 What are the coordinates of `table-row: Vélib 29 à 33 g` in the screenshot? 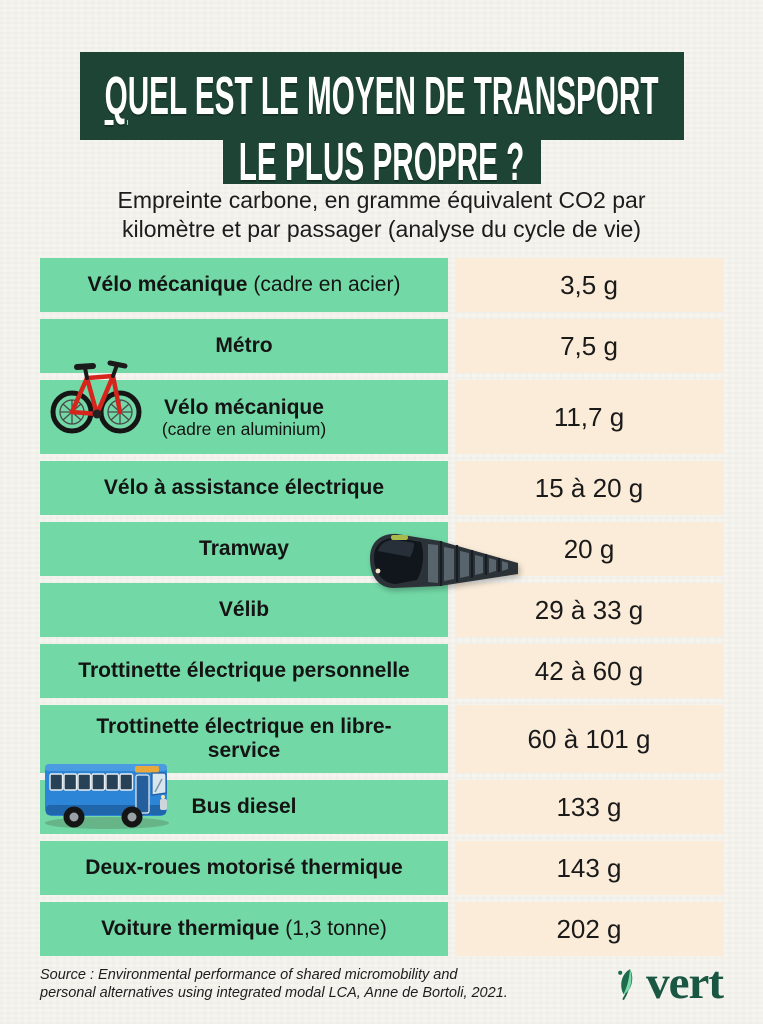 It's located at (381, 610).